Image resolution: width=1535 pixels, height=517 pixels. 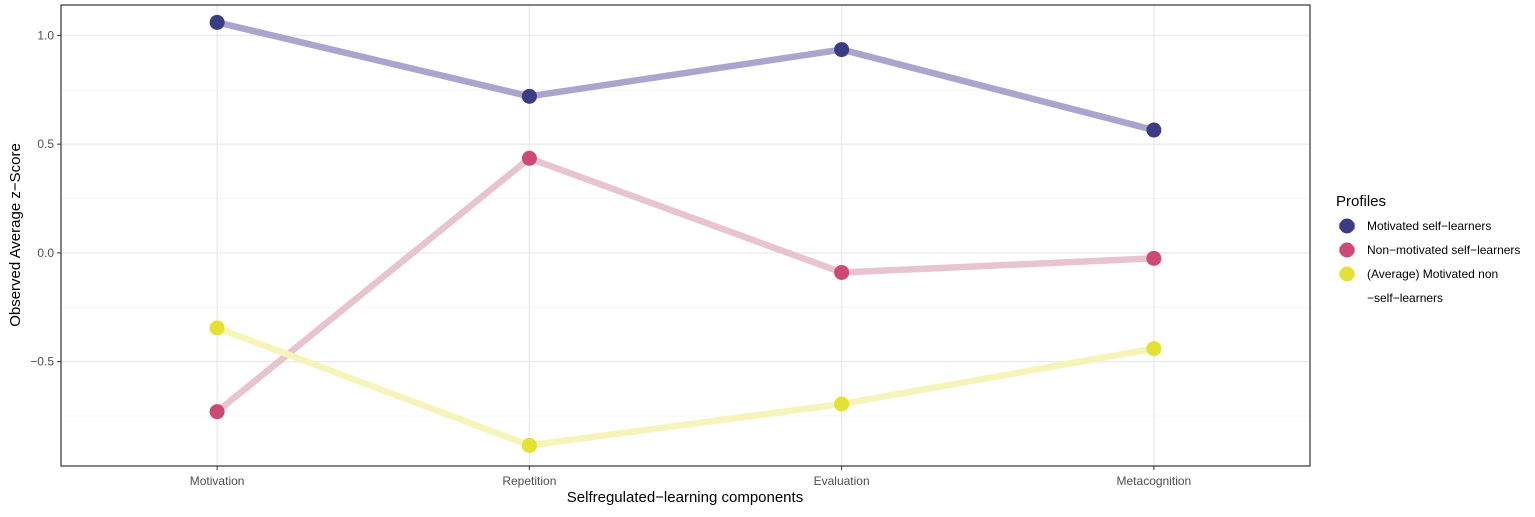 What do you see at coordinates (1429, 226) in the screenshot?
I see `legend-label: Motivated self−learners` at bounding box center [1429, 226].